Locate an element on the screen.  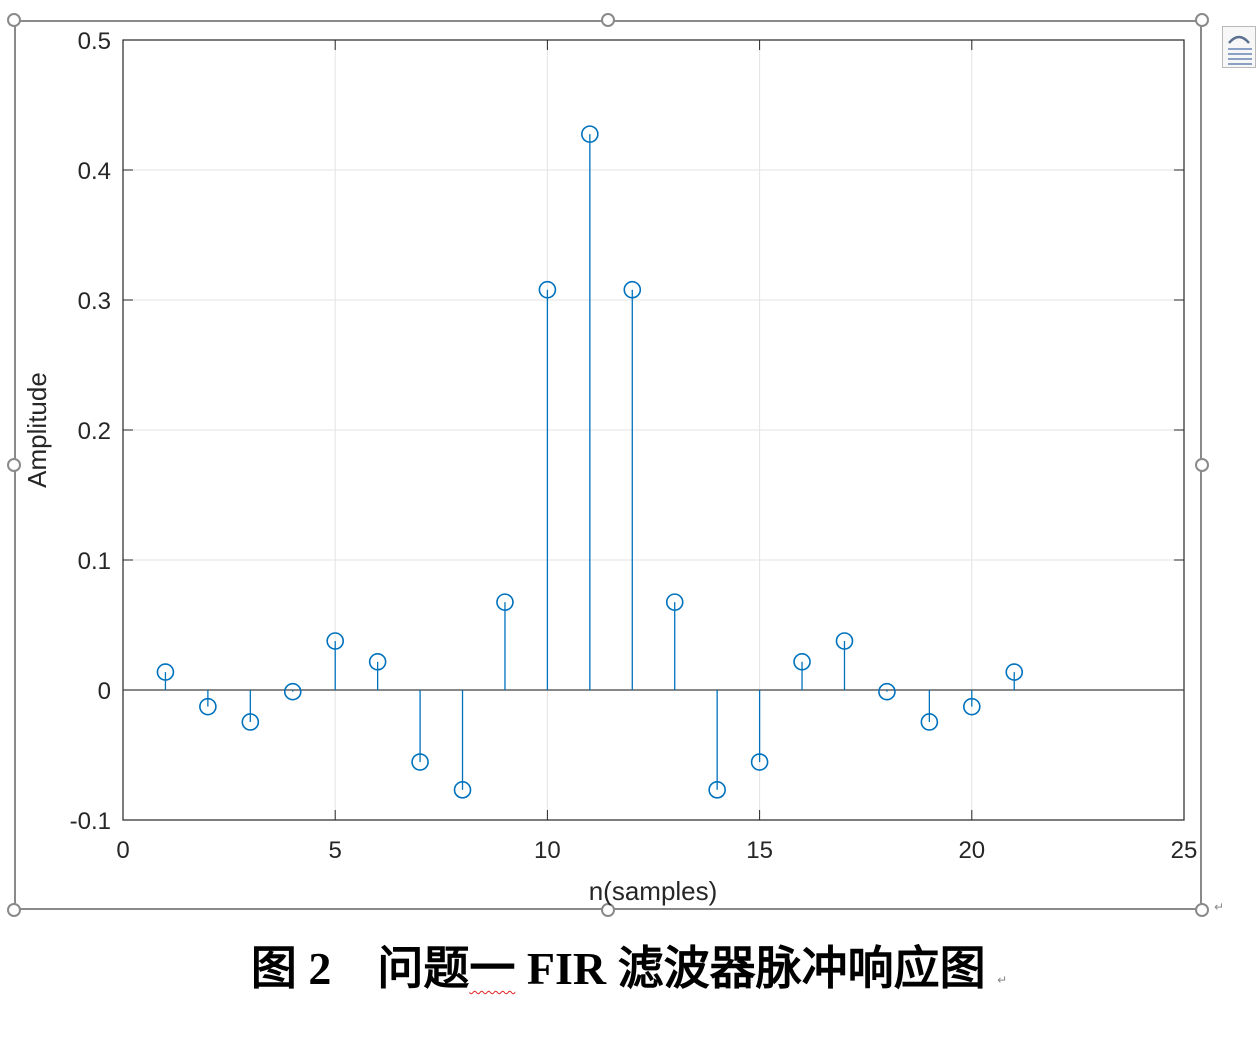
resize-handle-top-right is located at coordinates (1202, 20).